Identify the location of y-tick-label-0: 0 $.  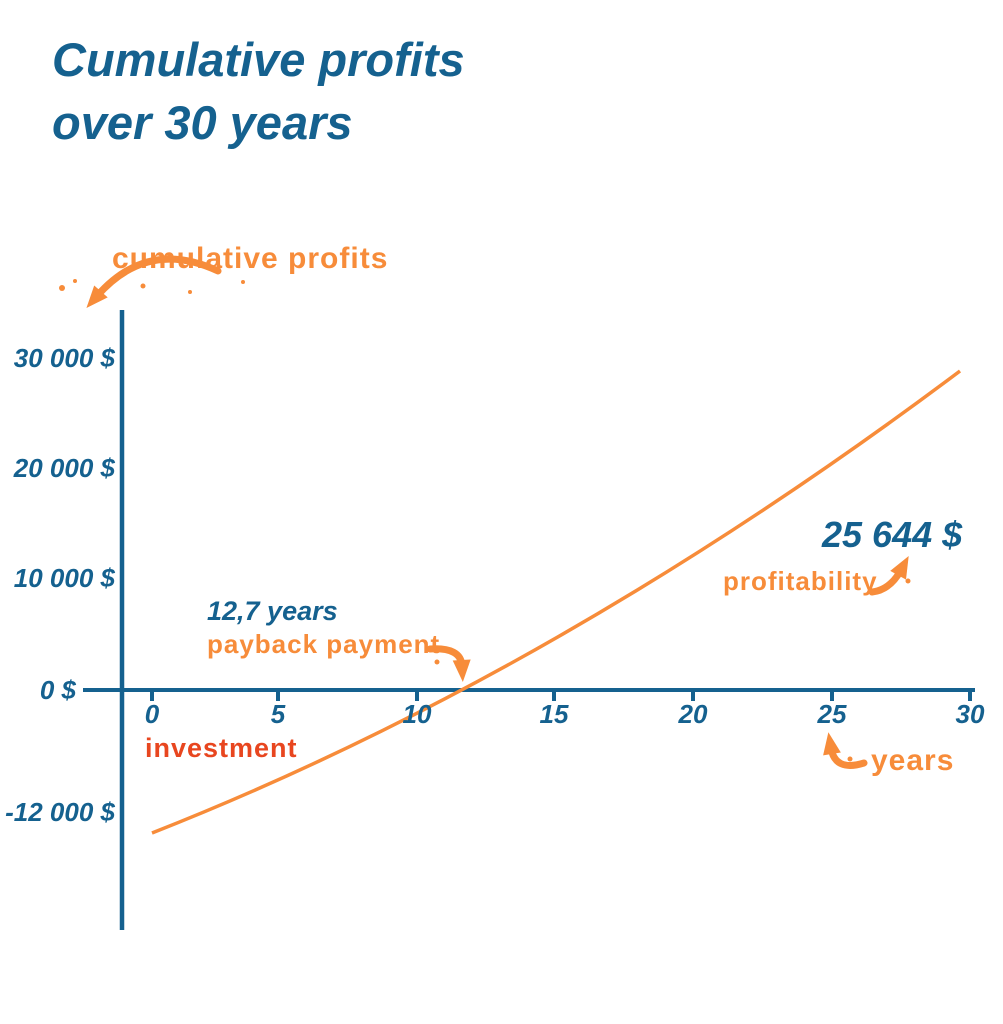
(57, 690).